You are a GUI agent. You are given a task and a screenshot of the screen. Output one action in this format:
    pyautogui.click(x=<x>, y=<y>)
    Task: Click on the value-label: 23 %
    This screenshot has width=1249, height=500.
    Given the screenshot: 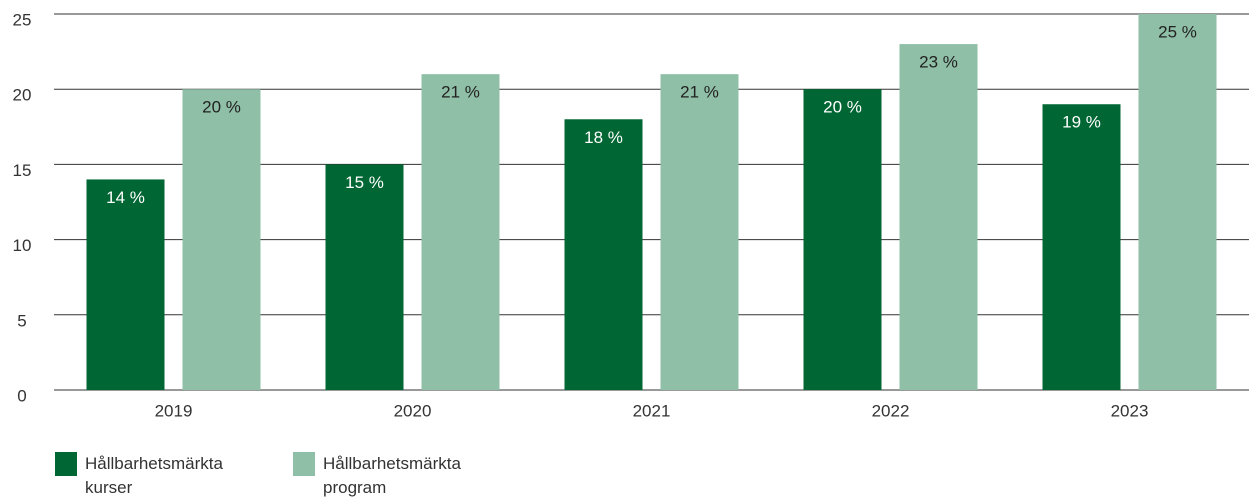 What is the action you would take?
    pyautogui.click(x=938, y=62)
    